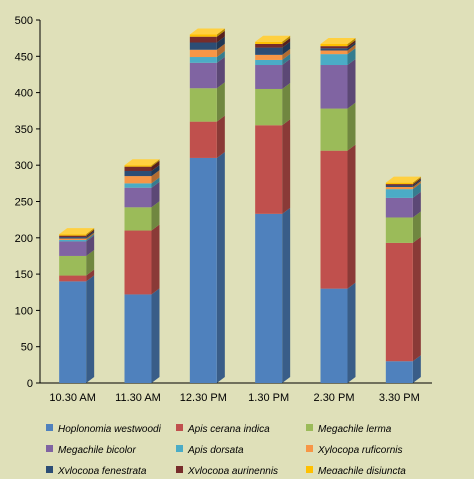 Image resolution: width=474 pixels, height=479 pixels. What do you see at coordinates (228, 429) in the screenshot?
I see `legend-label: Apis cerana indica` at bounding box center [228, 429].